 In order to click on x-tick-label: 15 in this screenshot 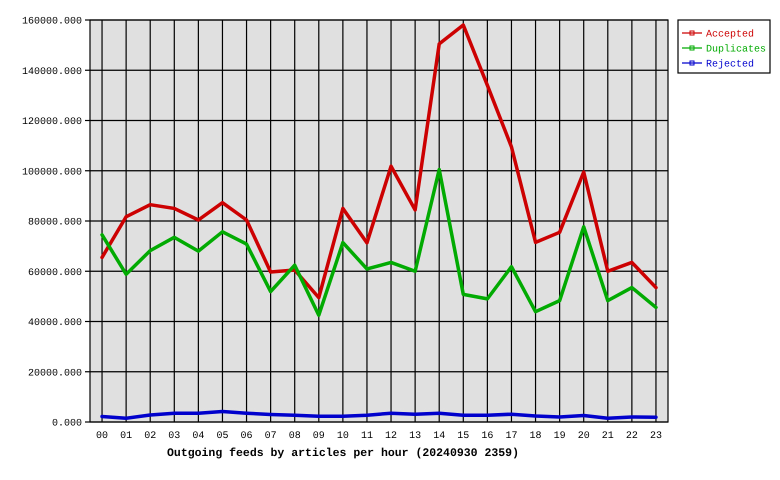, I will do `click(463, 436)`.